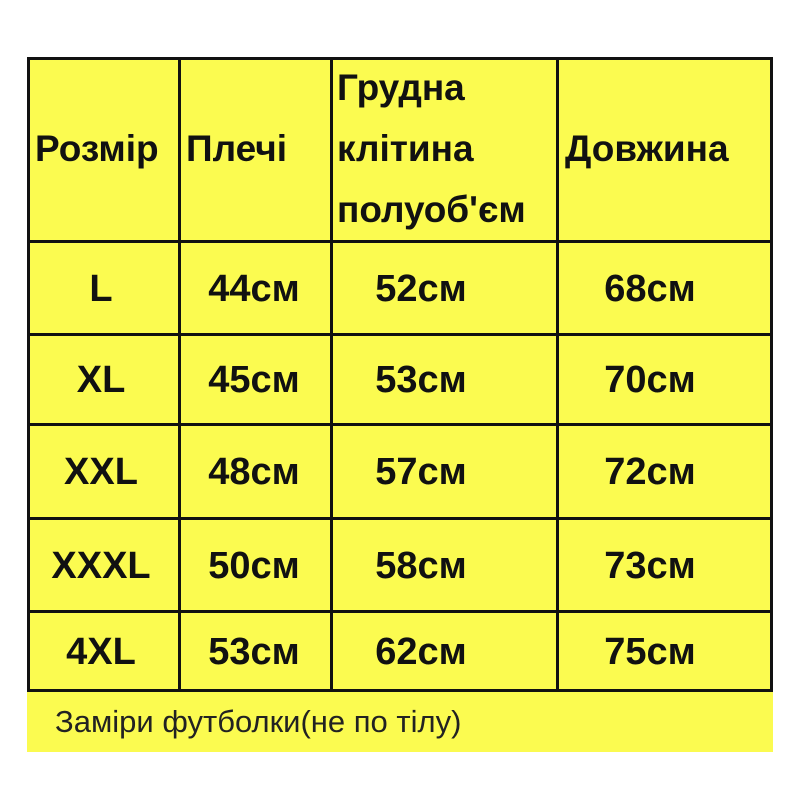  I want to click on cell-chest: 57см, so click(421, 472).